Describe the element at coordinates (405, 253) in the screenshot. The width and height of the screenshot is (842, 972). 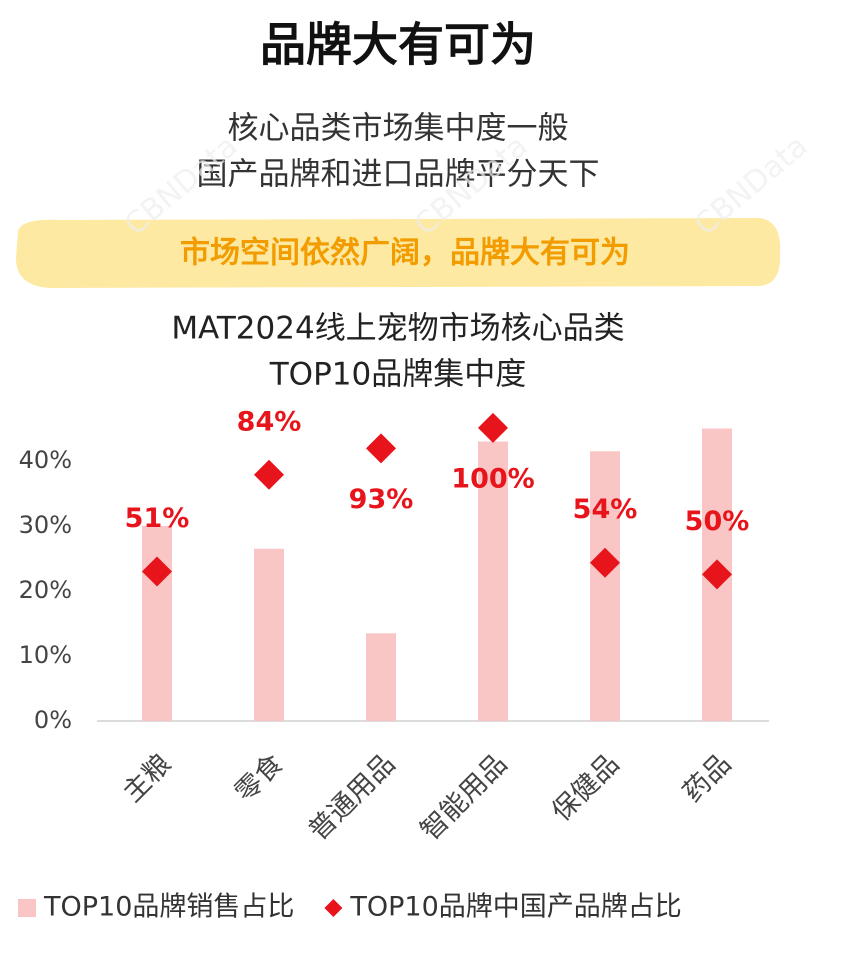
I see `highlight-text: 市场空间依然广阔，品牌大有可为` at that location.